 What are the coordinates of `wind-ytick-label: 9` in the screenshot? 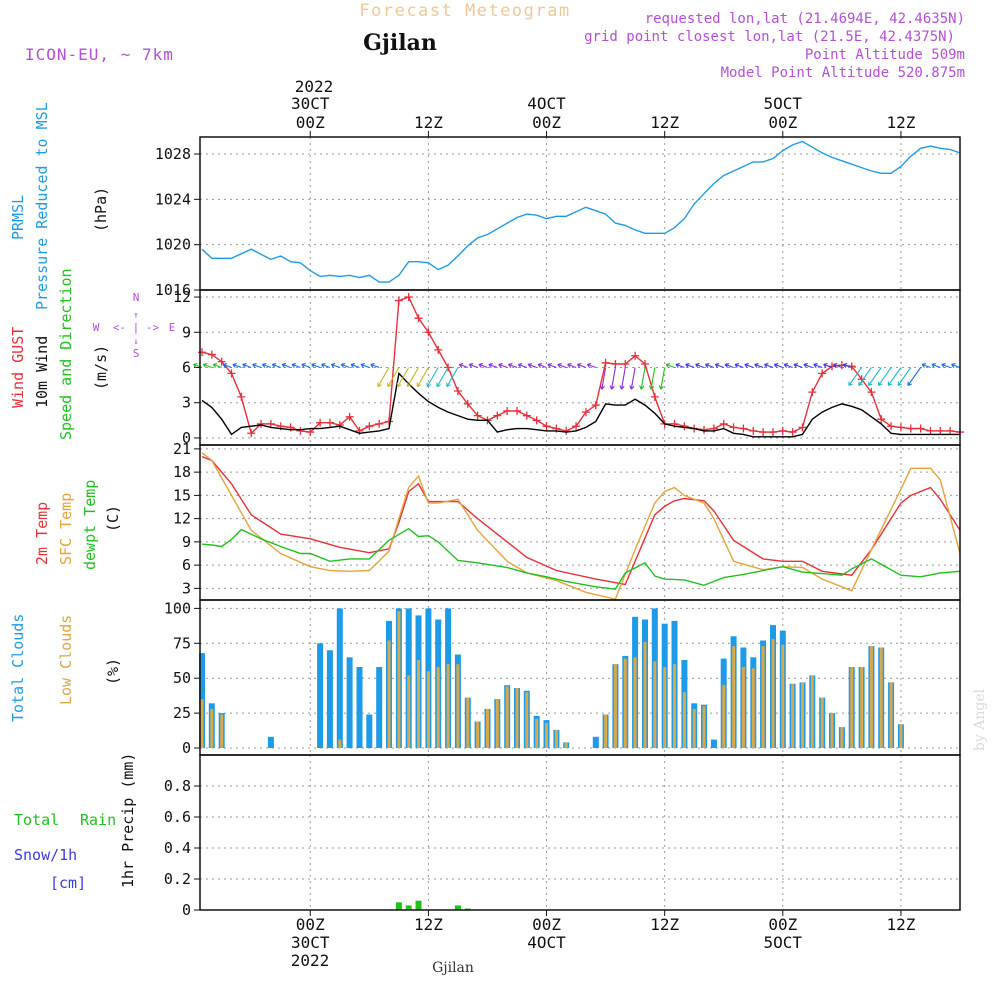 It's located at (186, 332).